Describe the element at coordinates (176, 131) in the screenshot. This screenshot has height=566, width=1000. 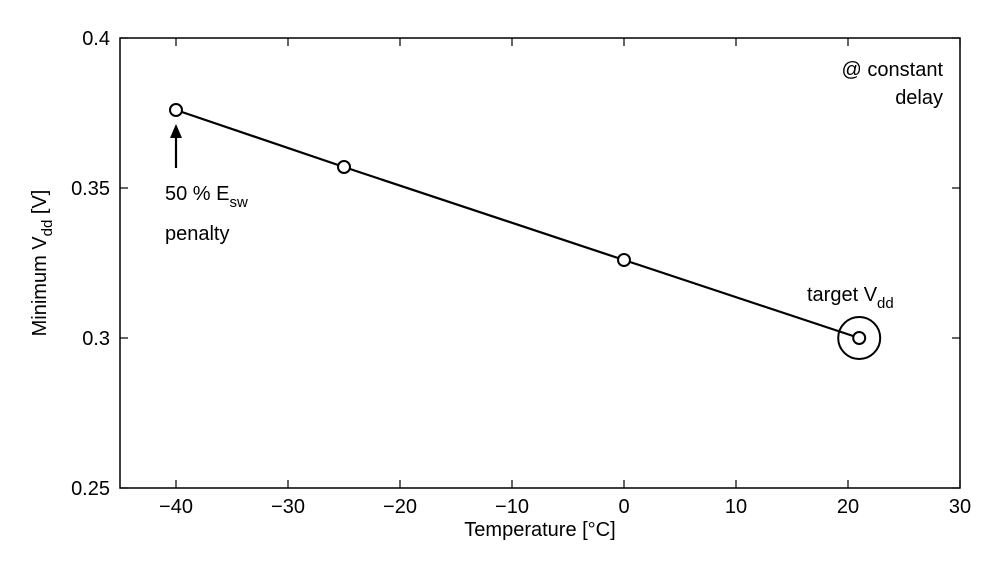
I see `penalty-arrow-head` at that location.